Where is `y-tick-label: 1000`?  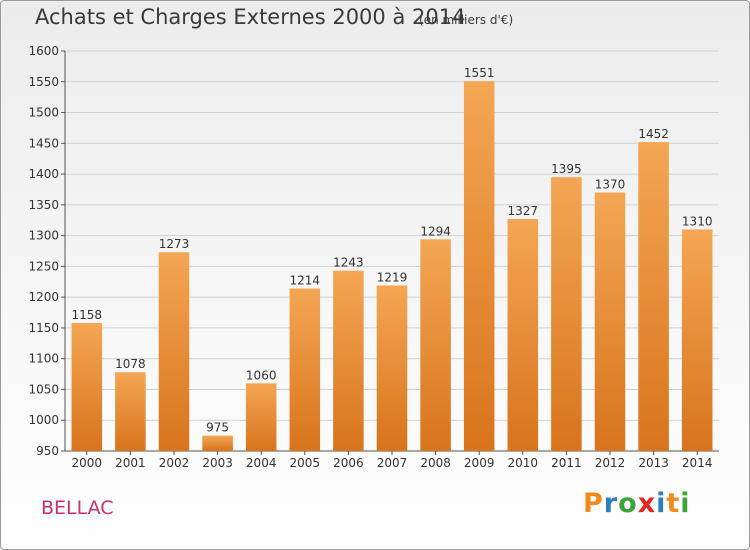 y-tick-label: 1000 is located at coordinates (43, 420).